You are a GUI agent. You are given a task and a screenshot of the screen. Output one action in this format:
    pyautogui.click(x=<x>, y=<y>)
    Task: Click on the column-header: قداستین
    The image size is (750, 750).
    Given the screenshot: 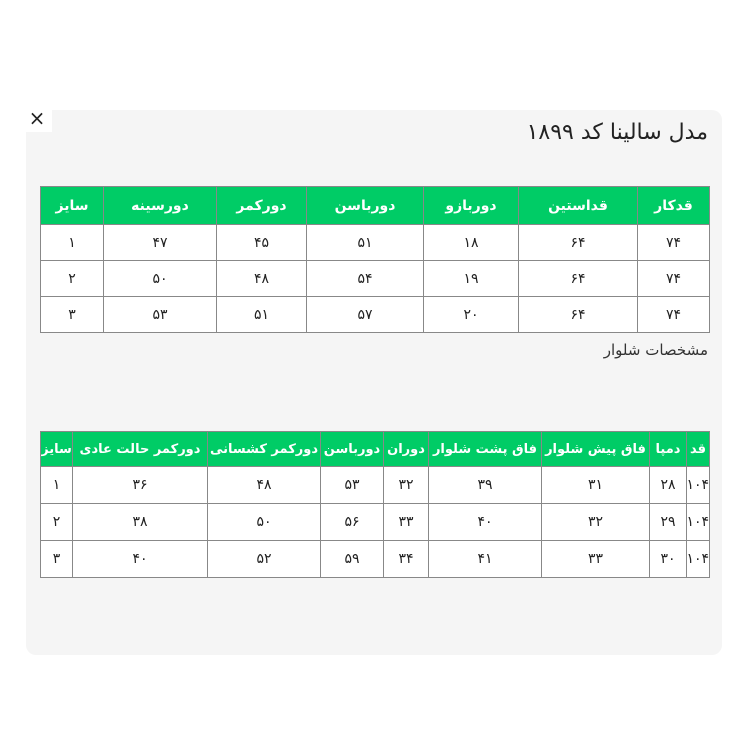 What is the action you would take?
    pyautogui.click(x=578, y=205)
    